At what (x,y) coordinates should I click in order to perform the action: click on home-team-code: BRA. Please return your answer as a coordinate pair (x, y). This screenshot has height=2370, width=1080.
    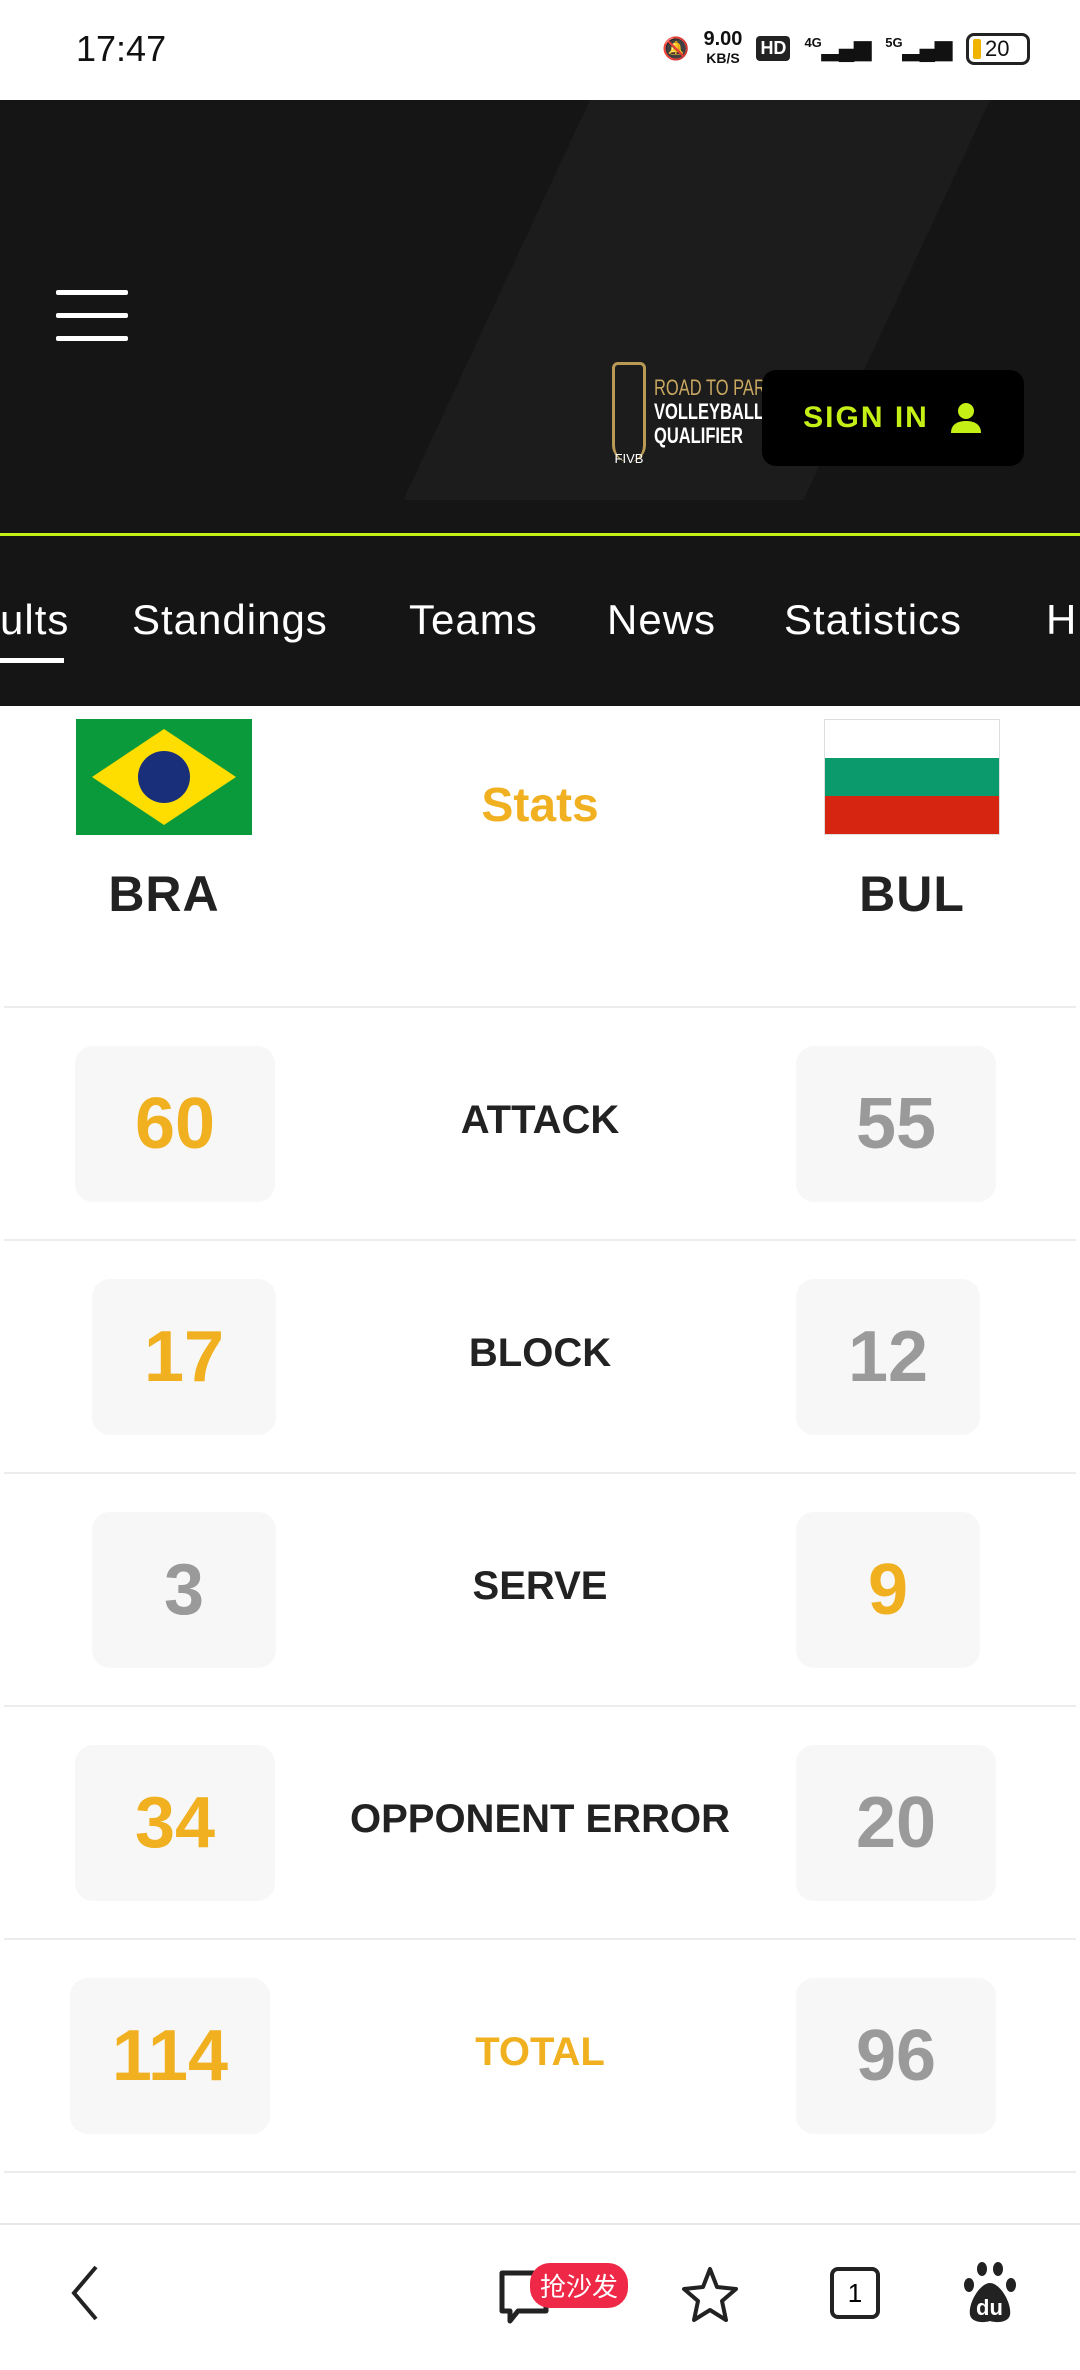
    Looking at the image, I should click on (164, 894).